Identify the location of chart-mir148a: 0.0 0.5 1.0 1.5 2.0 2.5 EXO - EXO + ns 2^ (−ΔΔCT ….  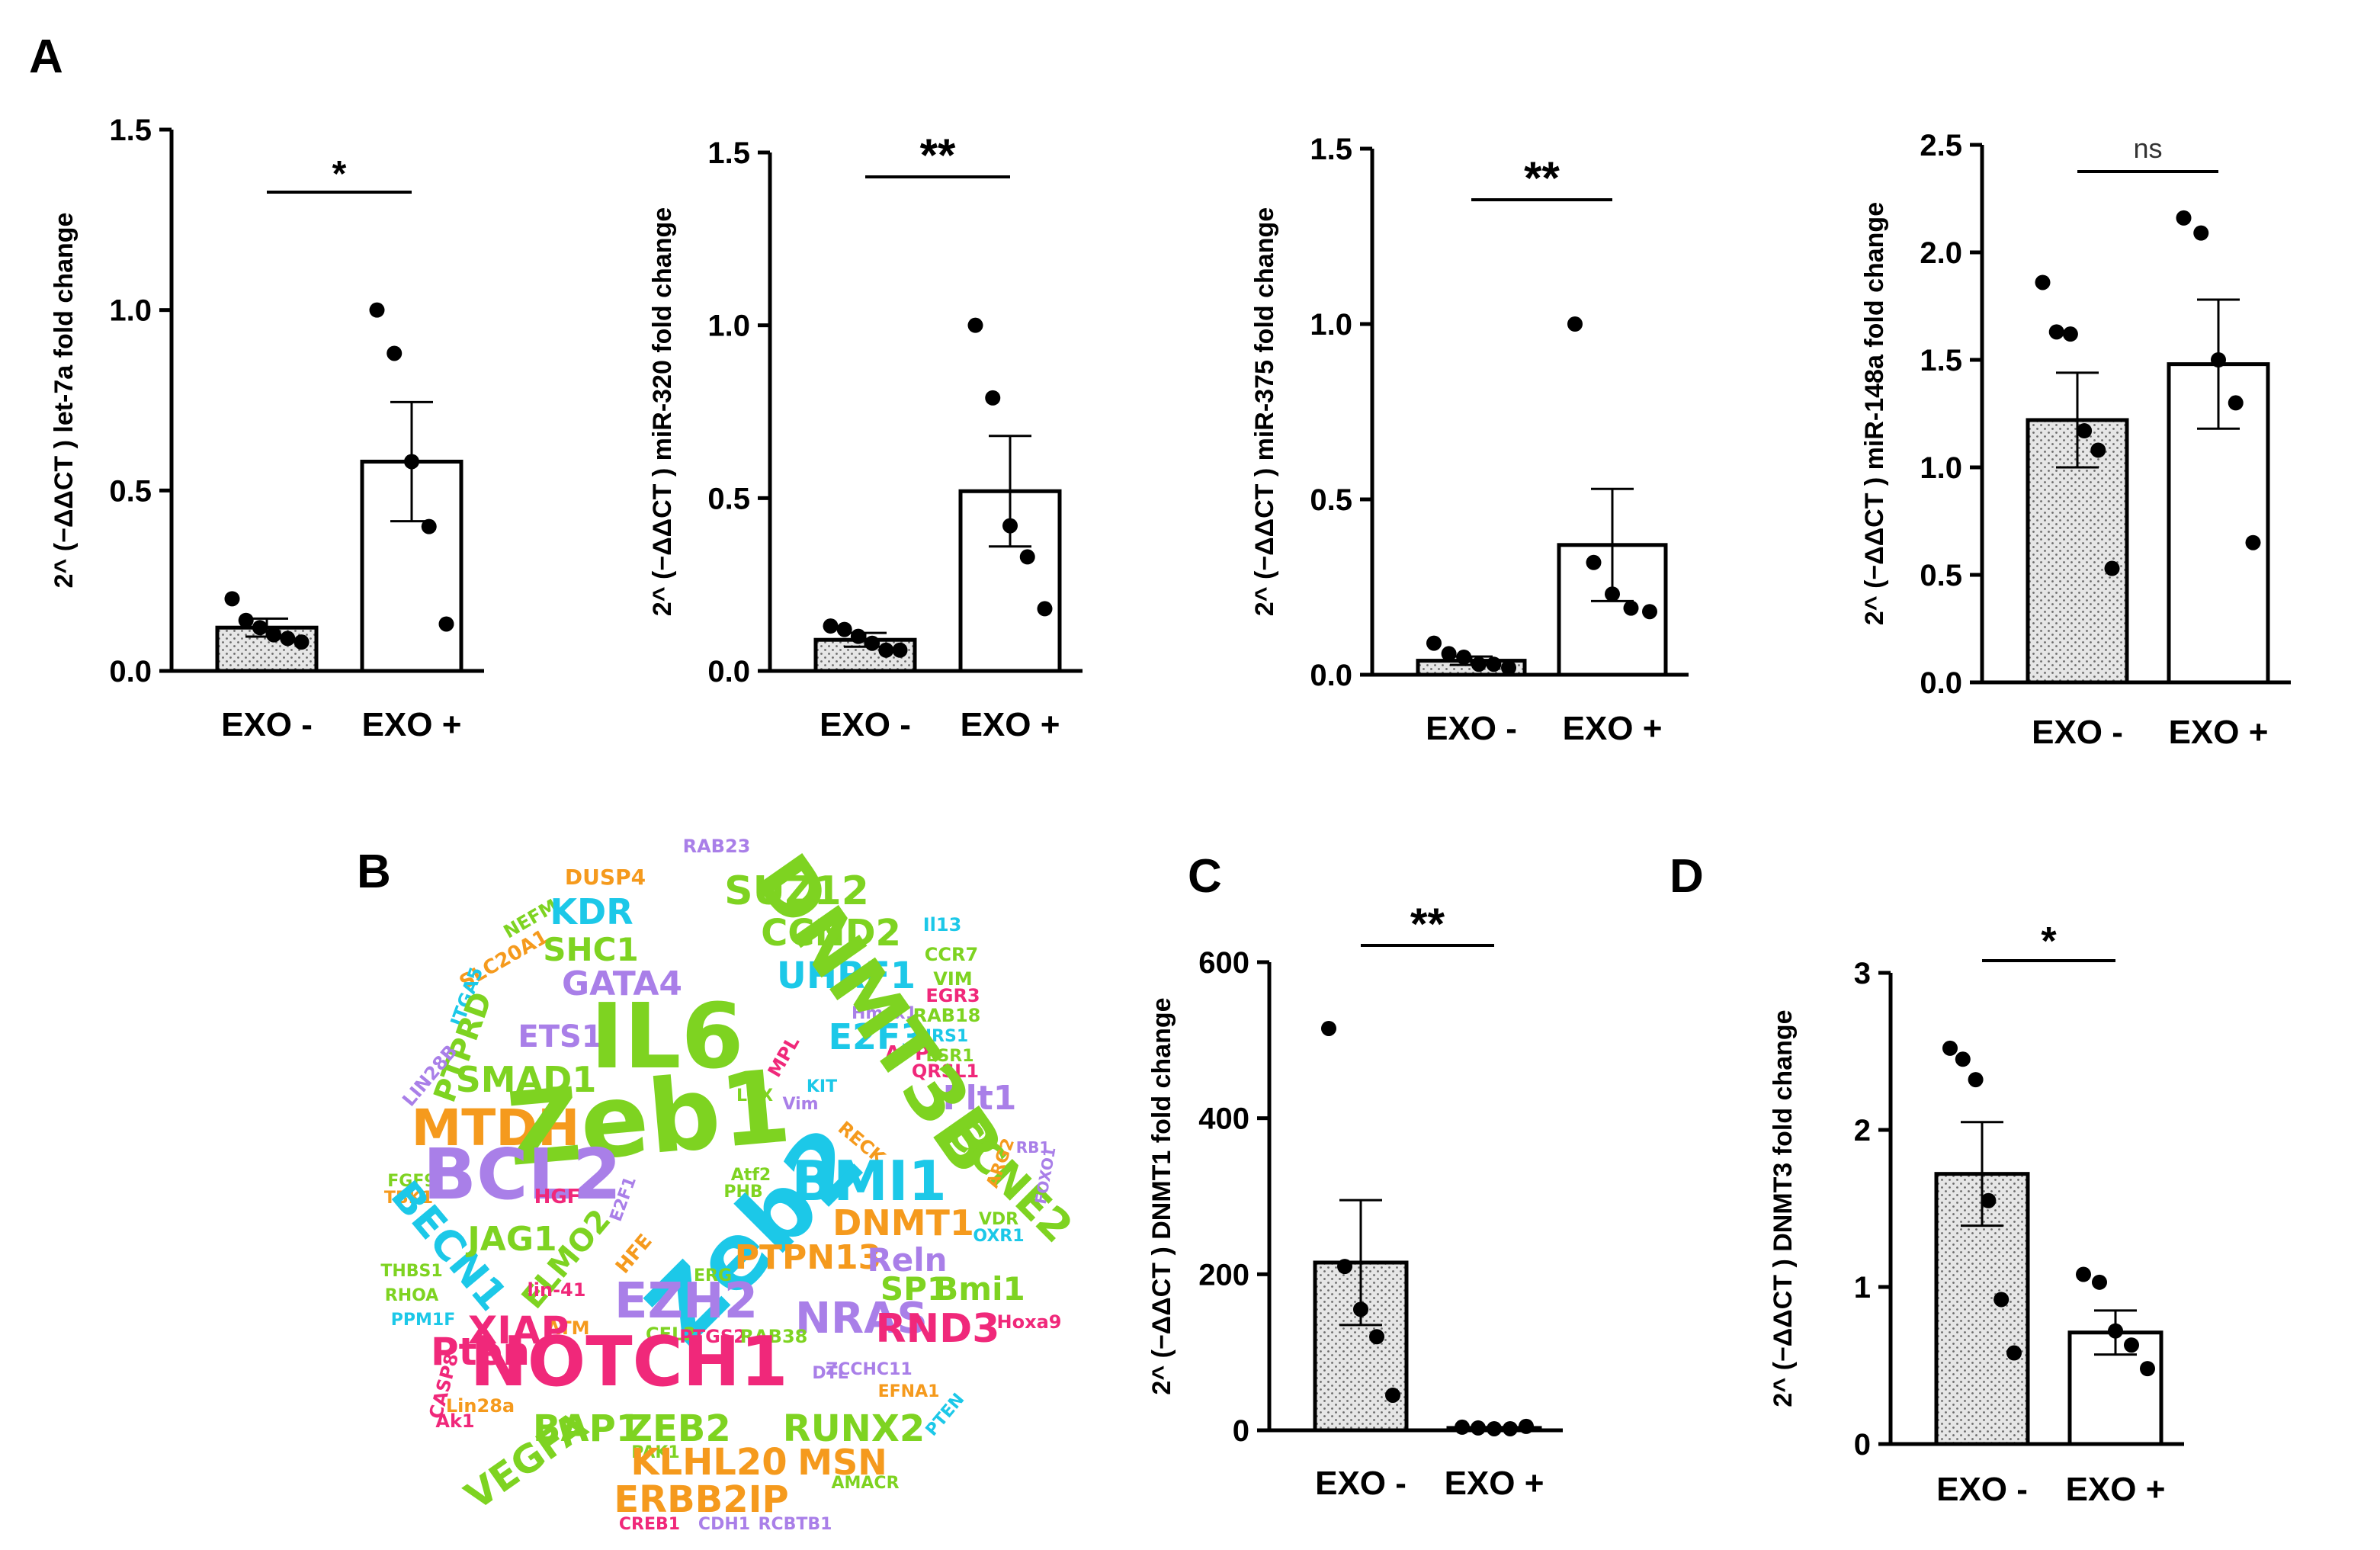
(2075, 440).